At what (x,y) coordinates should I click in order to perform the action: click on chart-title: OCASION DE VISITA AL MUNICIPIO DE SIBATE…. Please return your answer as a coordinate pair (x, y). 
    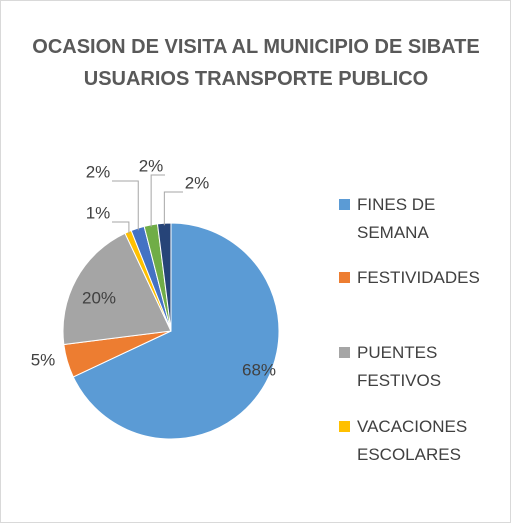
    Looking at the image, I should click on (256, 63).